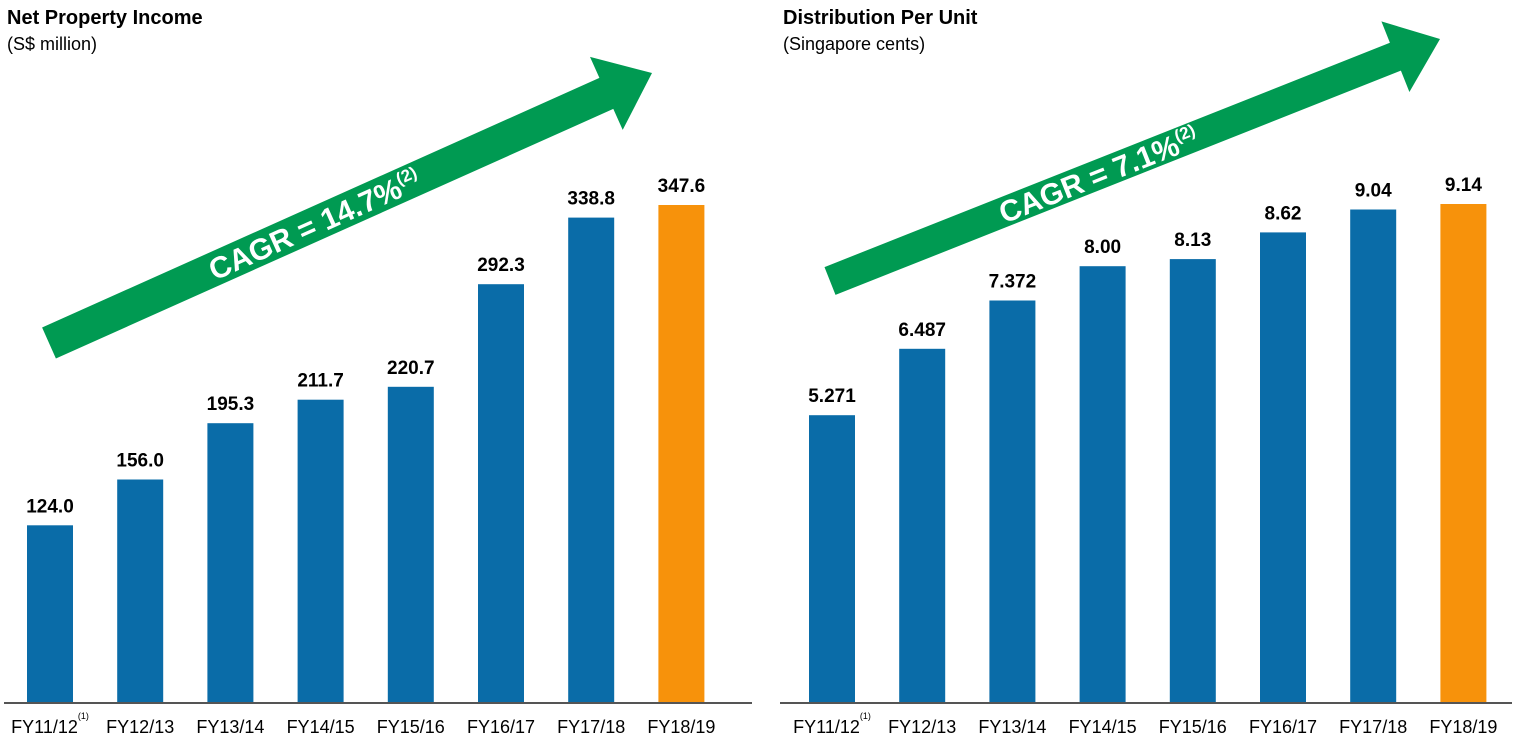 The image size is (1516, 750). Describe the element at coordinates (1013, 282) in the screenshot. I see `dpu-value-label: 7.372` at that location.